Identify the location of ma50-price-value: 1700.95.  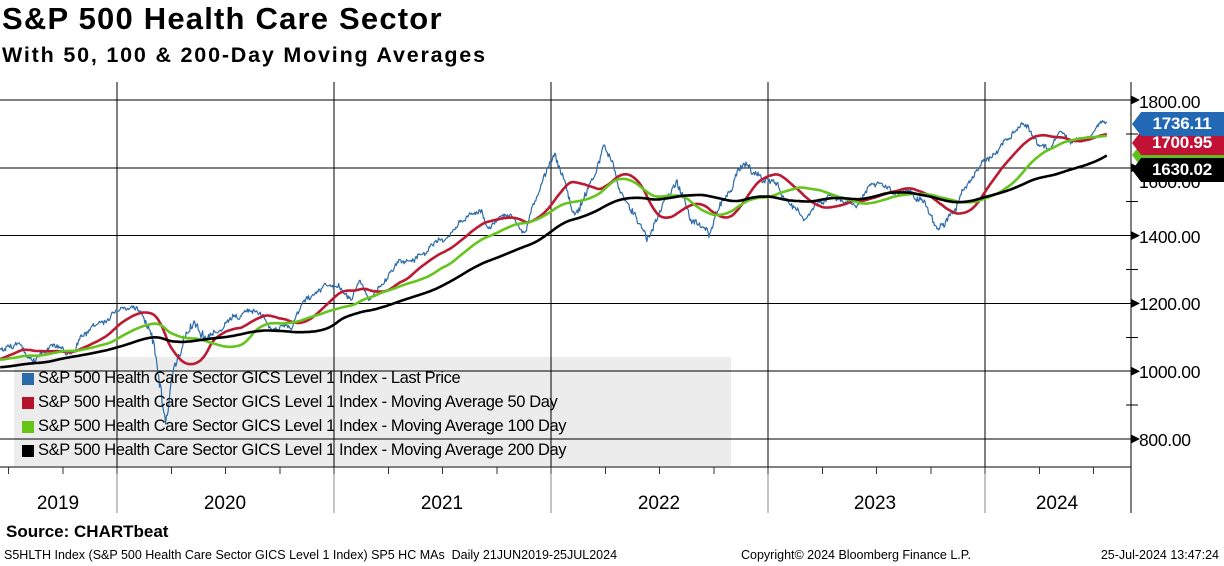
(1182, 142).